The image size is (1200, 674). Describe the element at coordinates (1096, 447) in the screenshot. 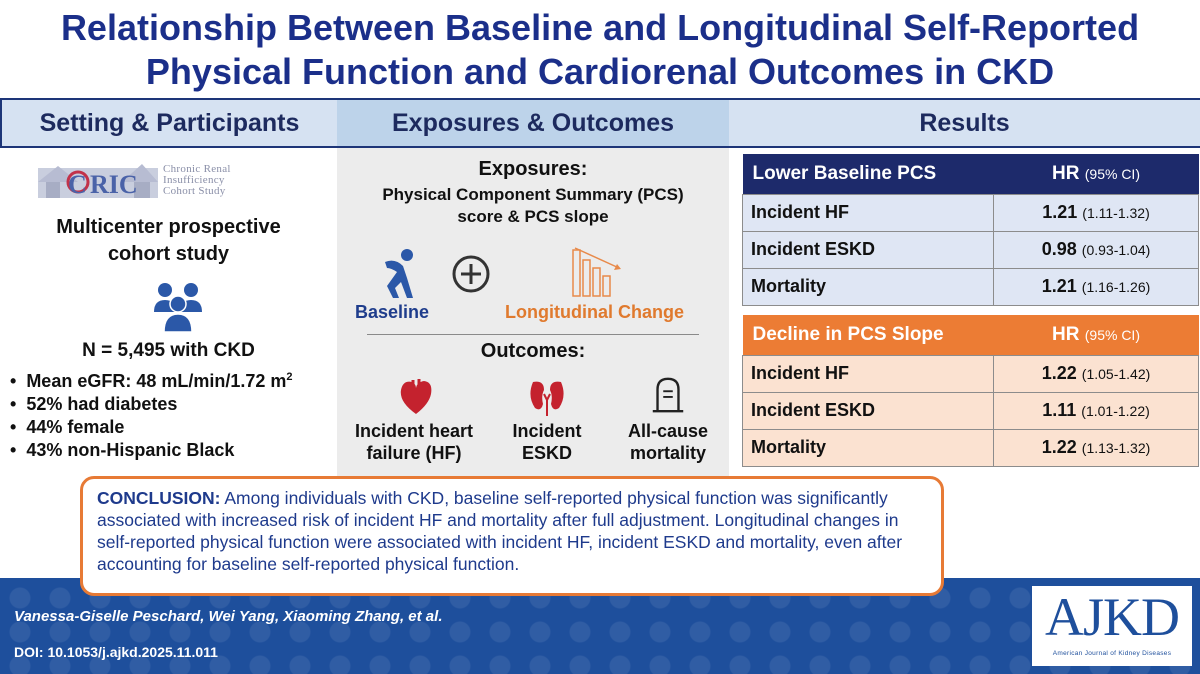

I see `hr-cell: 1.22 (1.13-1.32)` at that location.